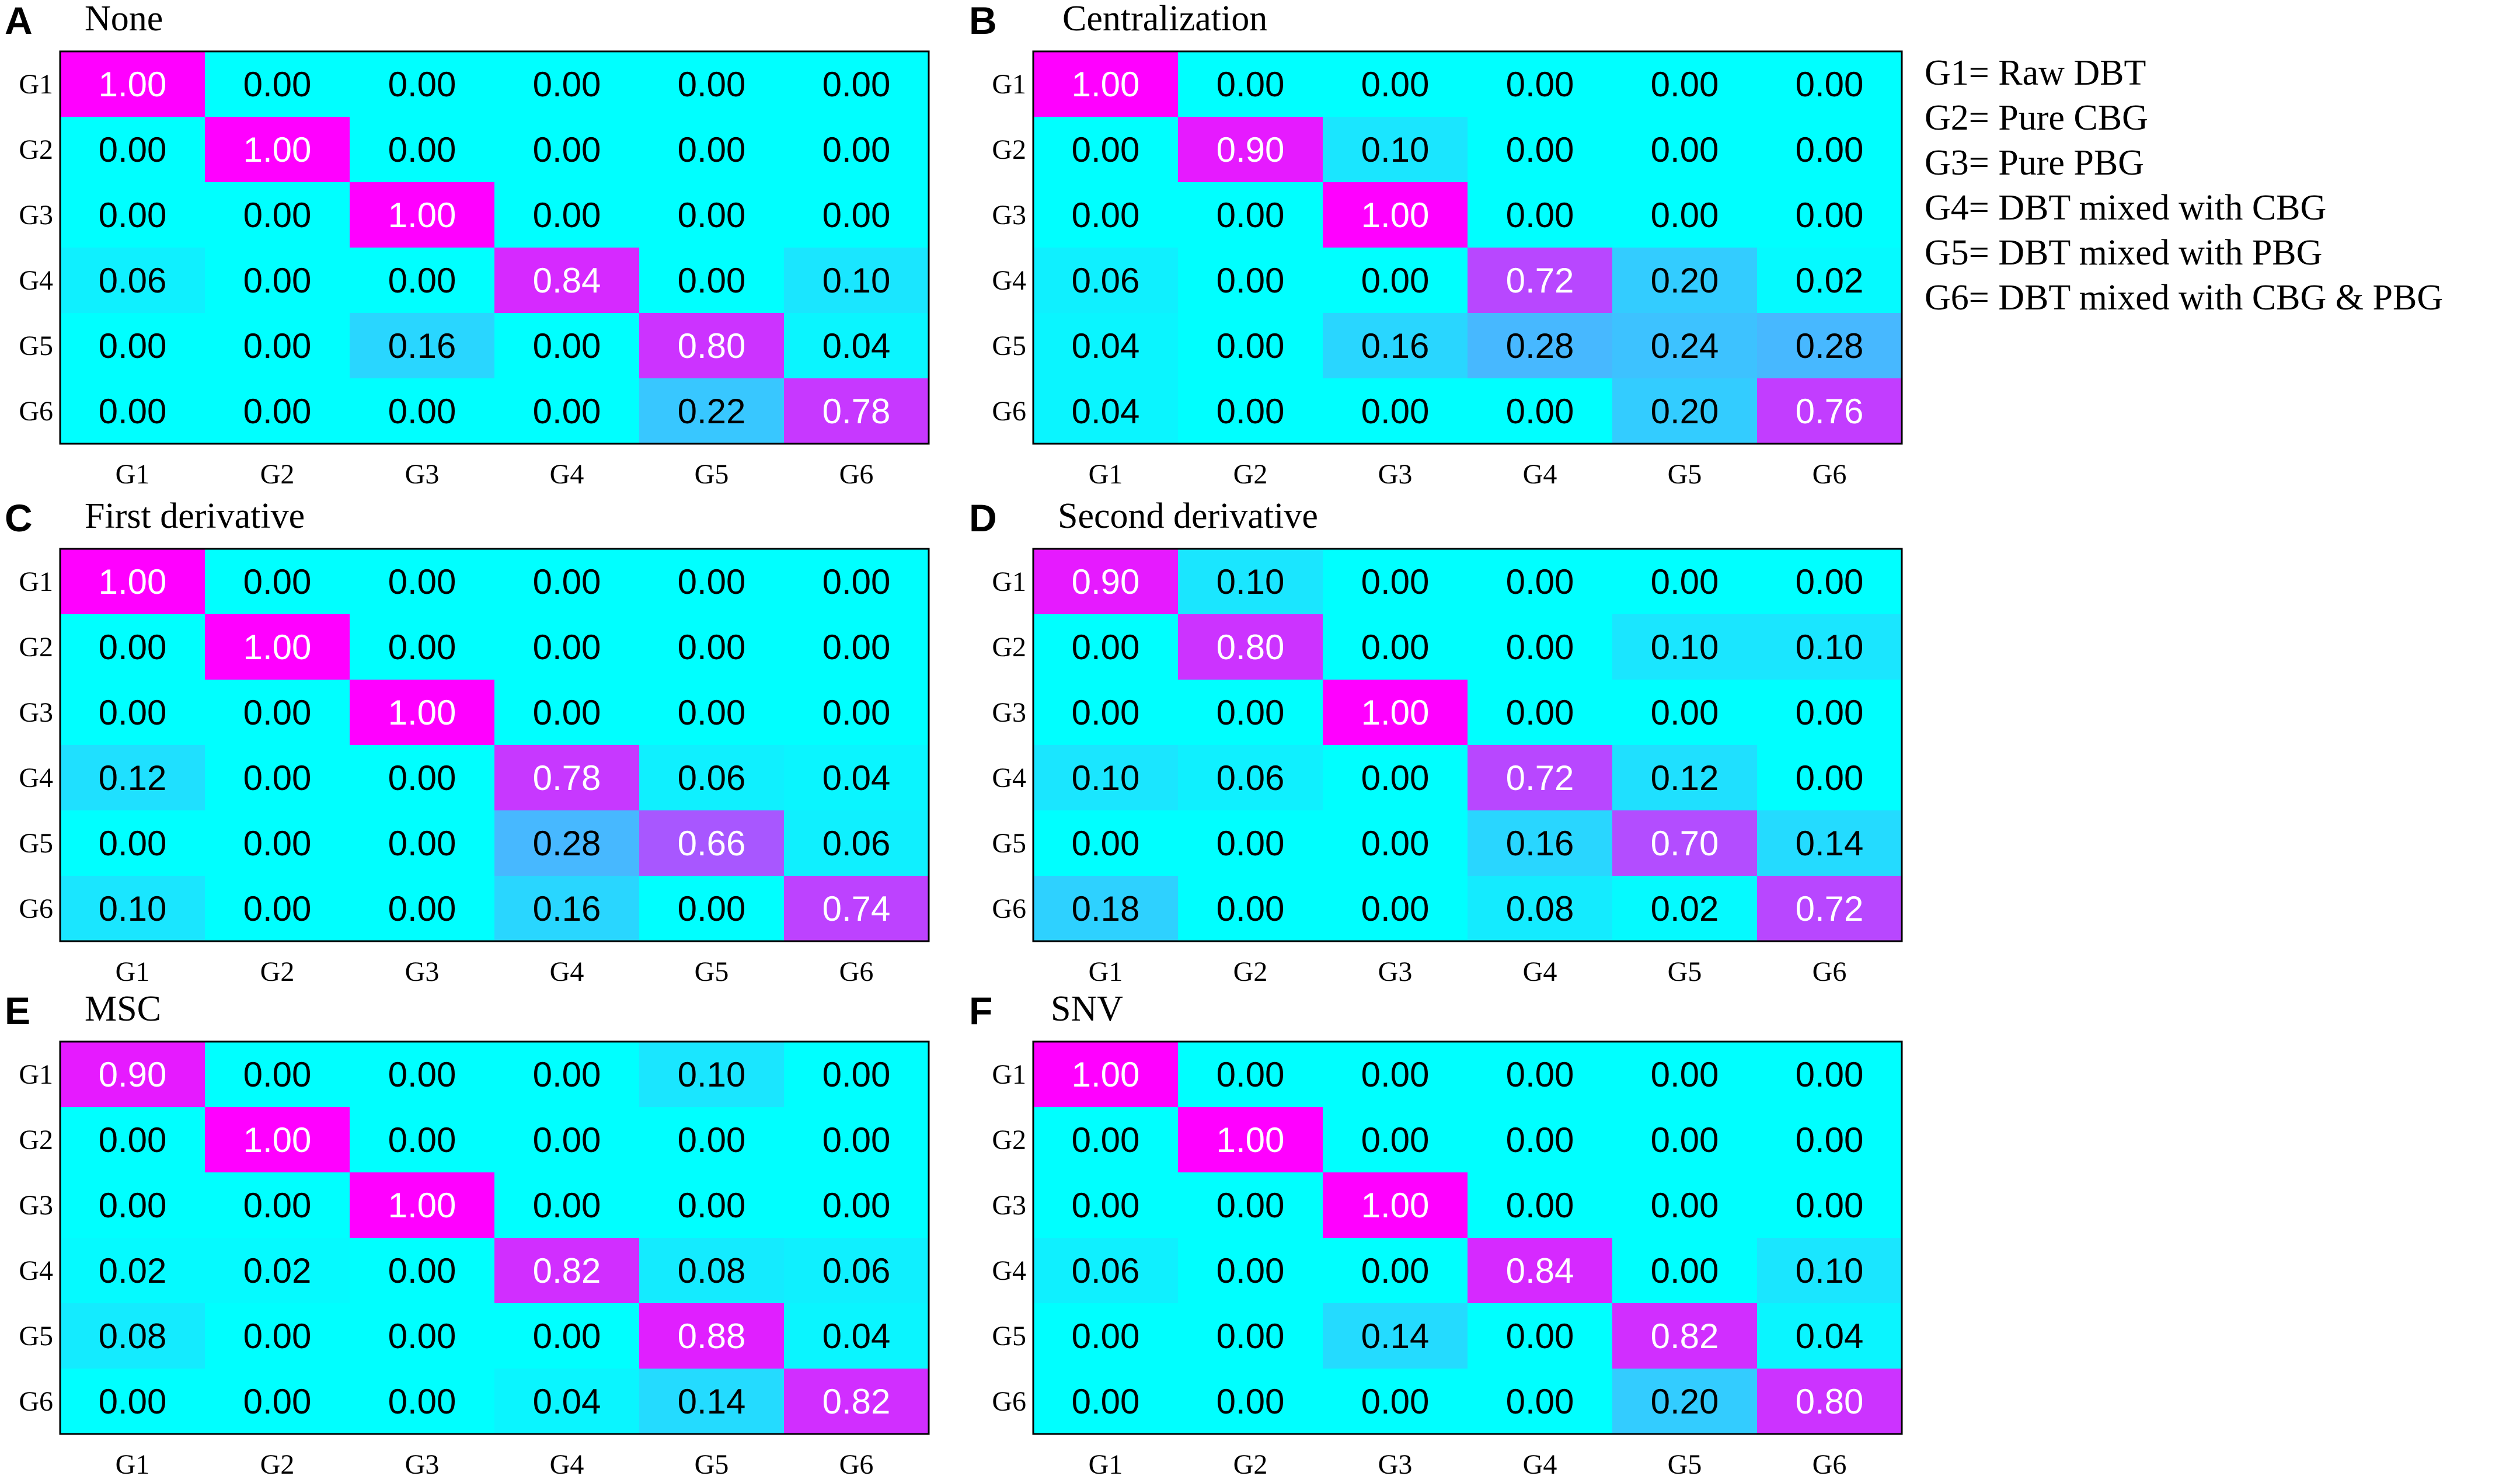 This screenshot has width=2520, height=1476. What do you see at coordinates (1467, 745) in the screenshot?
I see `heatmap-border-d` at bounding box center [1467, 745].